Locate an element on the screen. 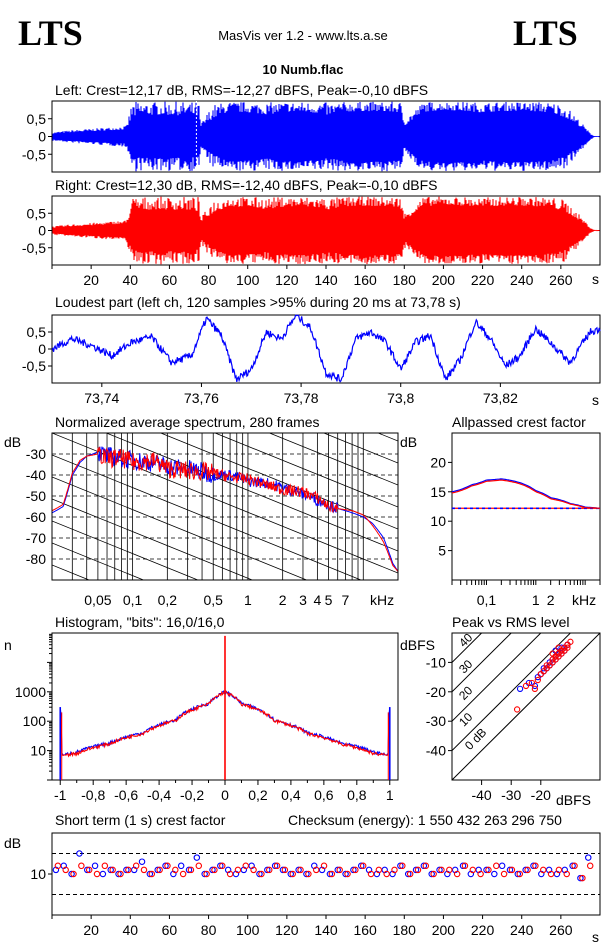  left-waveform-ytick: -0,5 is located at coordinates (34, 154).